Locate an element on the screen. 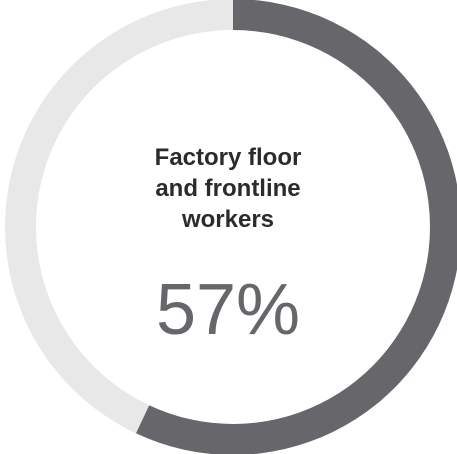 The image size is (457, 454). label-line-3: workers is located at coordinates (228, 219).